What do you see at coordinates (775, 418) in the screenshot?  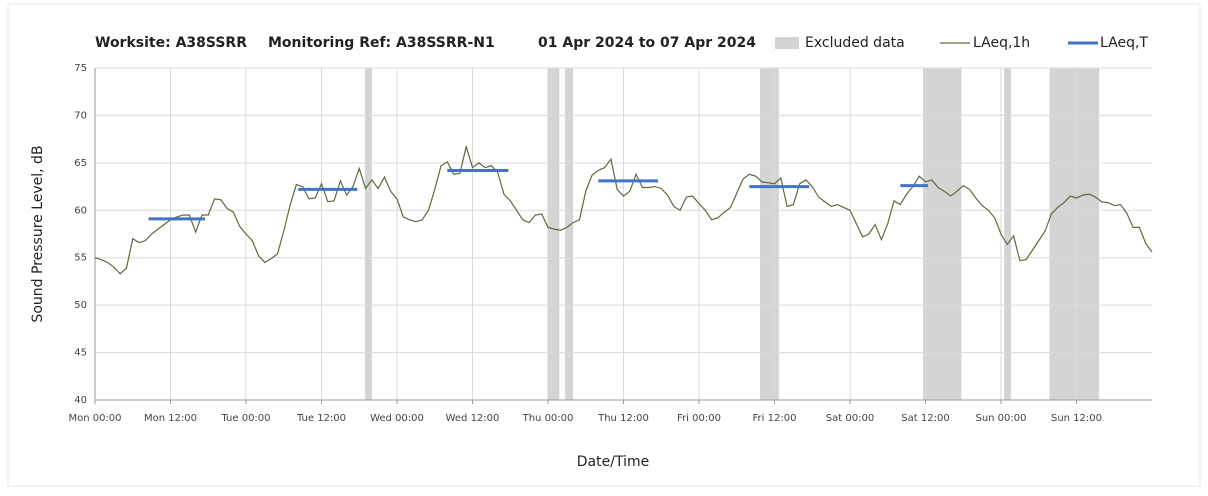 I see `x-tick-label: Fri 12:00` at bounding box center [775, 418].